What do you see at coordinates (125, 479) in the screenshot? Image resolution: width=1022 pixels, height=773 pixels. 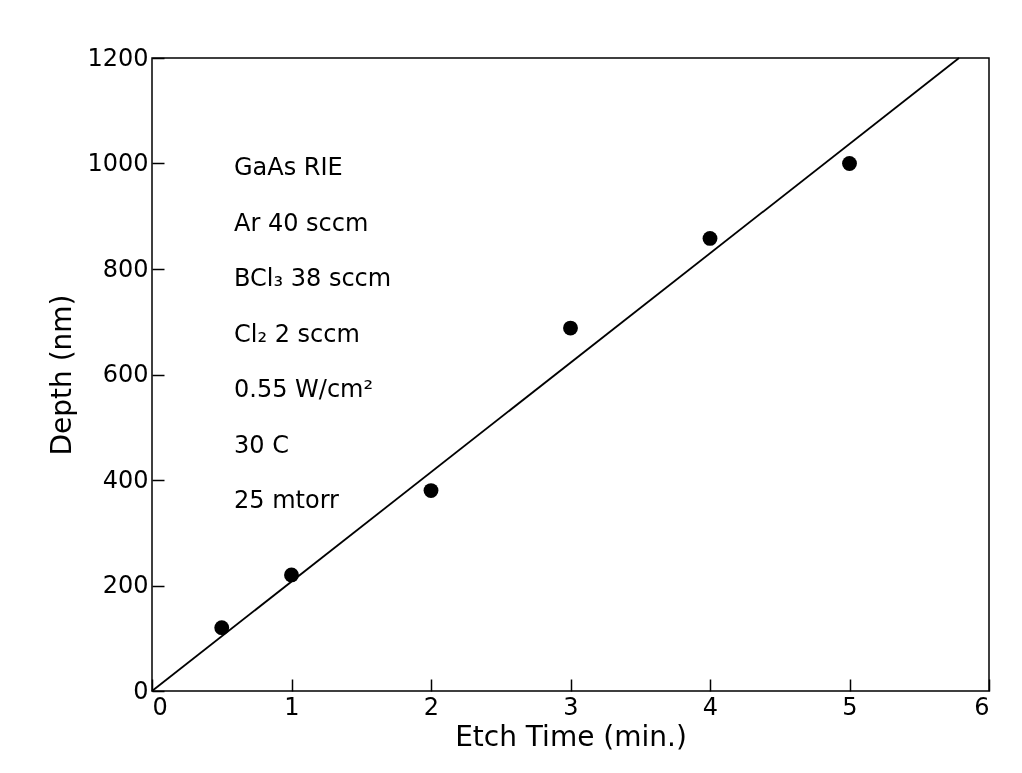 I see `y-tick-label: 400` at bounding box center [125, 479].